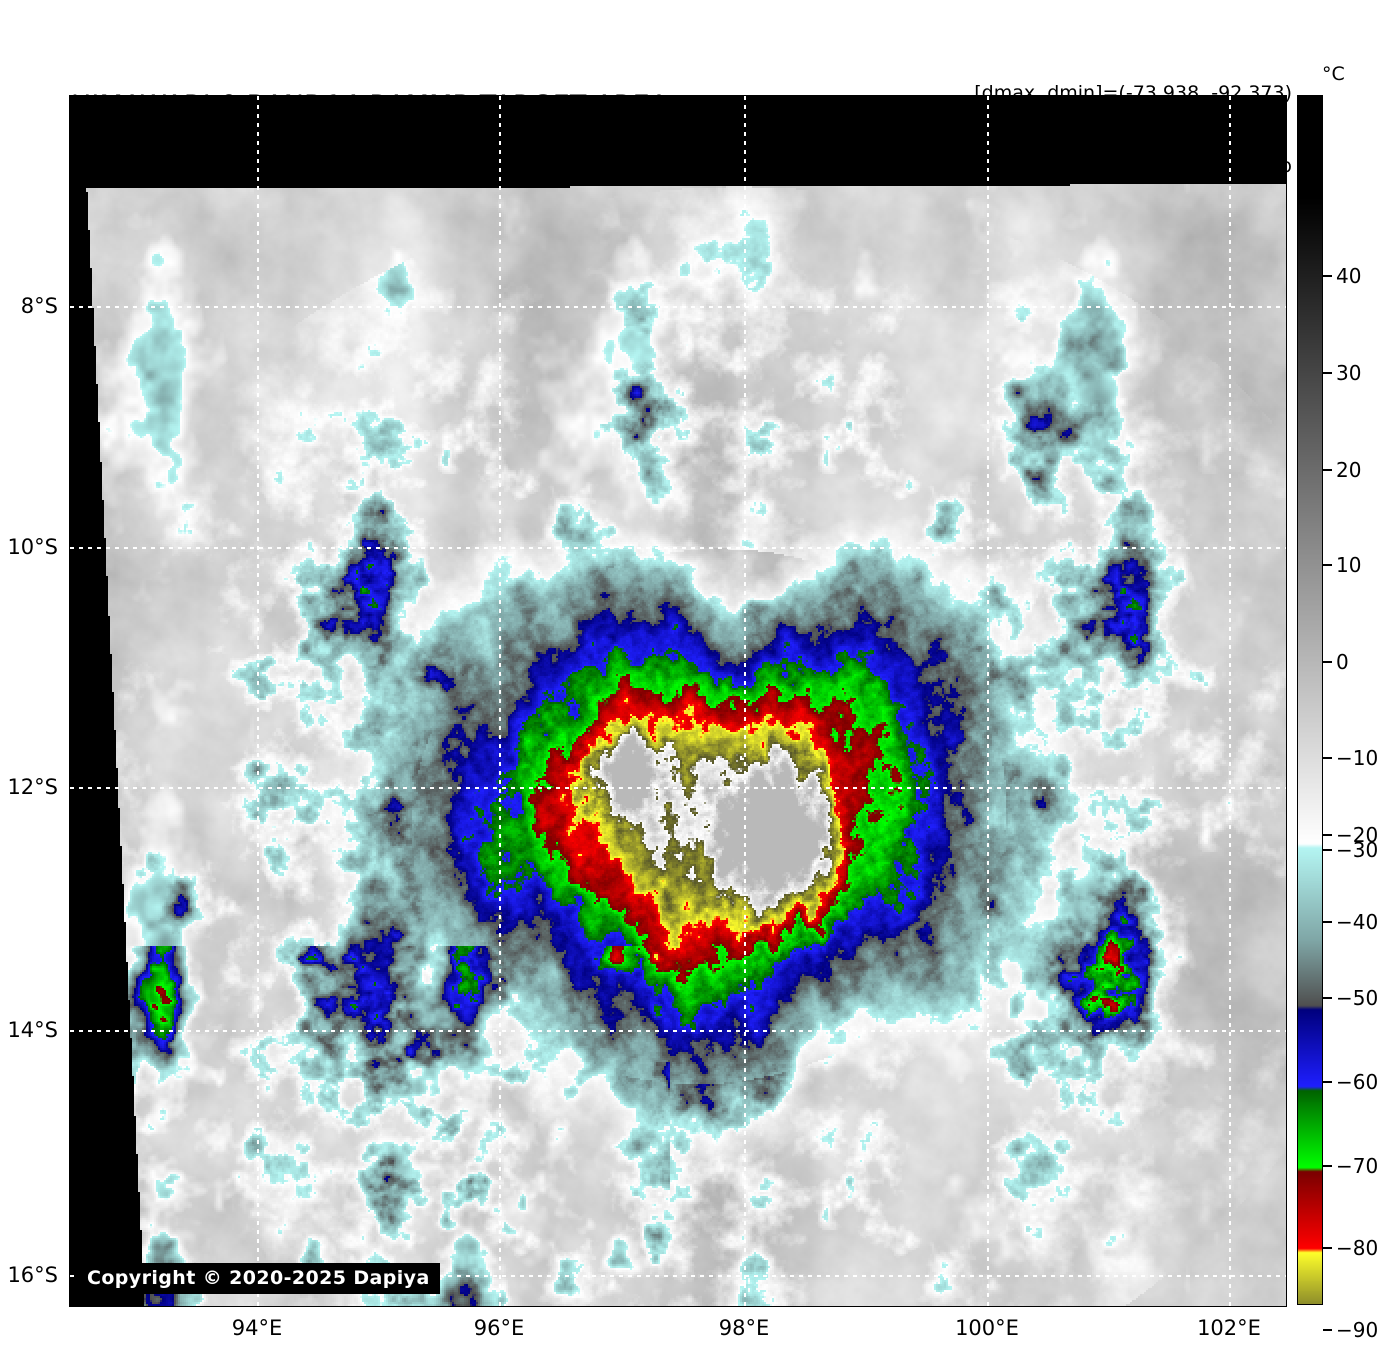 The height and width of the screenshot is (1359, 1388). Describe the element at coordinates (1349, 276) in the screenshot. I see `colorbar-tick-label: 40` at that location.